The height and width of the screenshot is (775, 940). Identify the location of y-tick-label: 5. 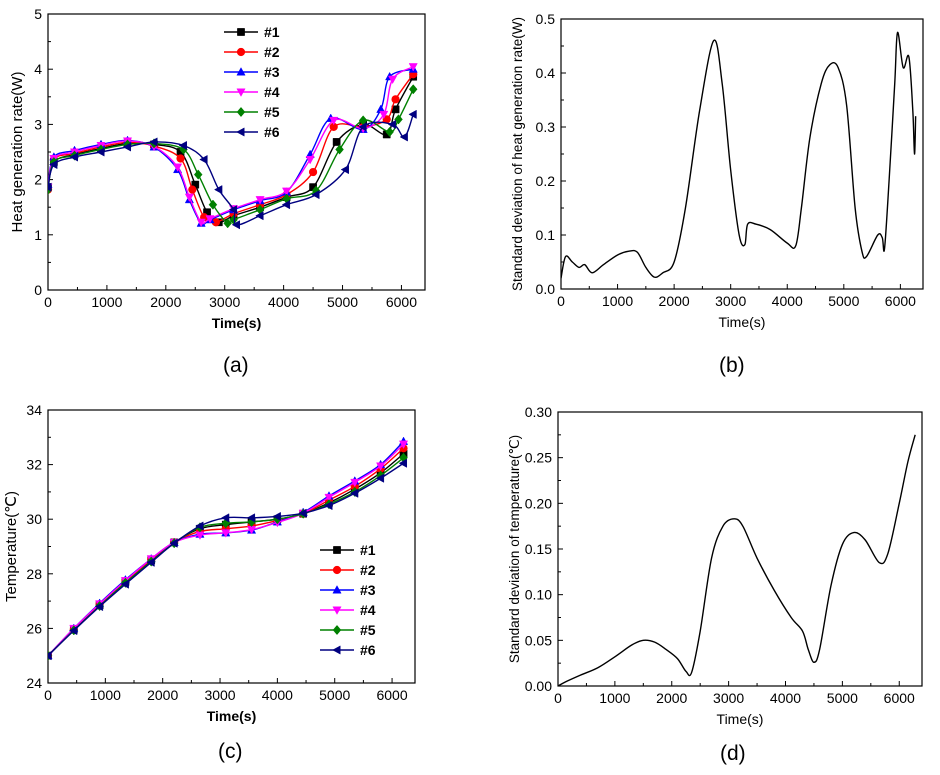
(38, 14).